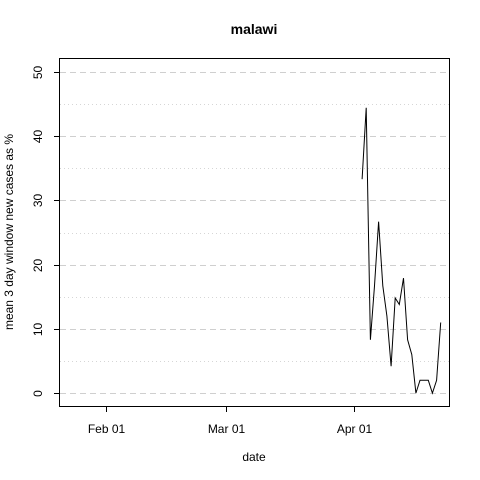  I want to click on y-tick-label: 50, so click(38, 73).